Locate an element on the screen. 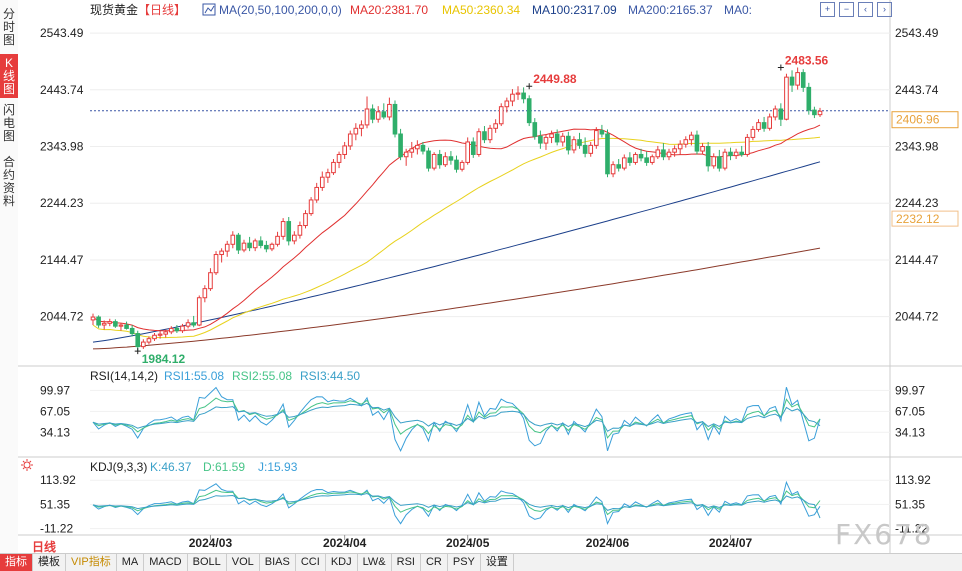 This screenshot has width=962, height=571. left-icon: ‹ is located at coordinates (865, 9).